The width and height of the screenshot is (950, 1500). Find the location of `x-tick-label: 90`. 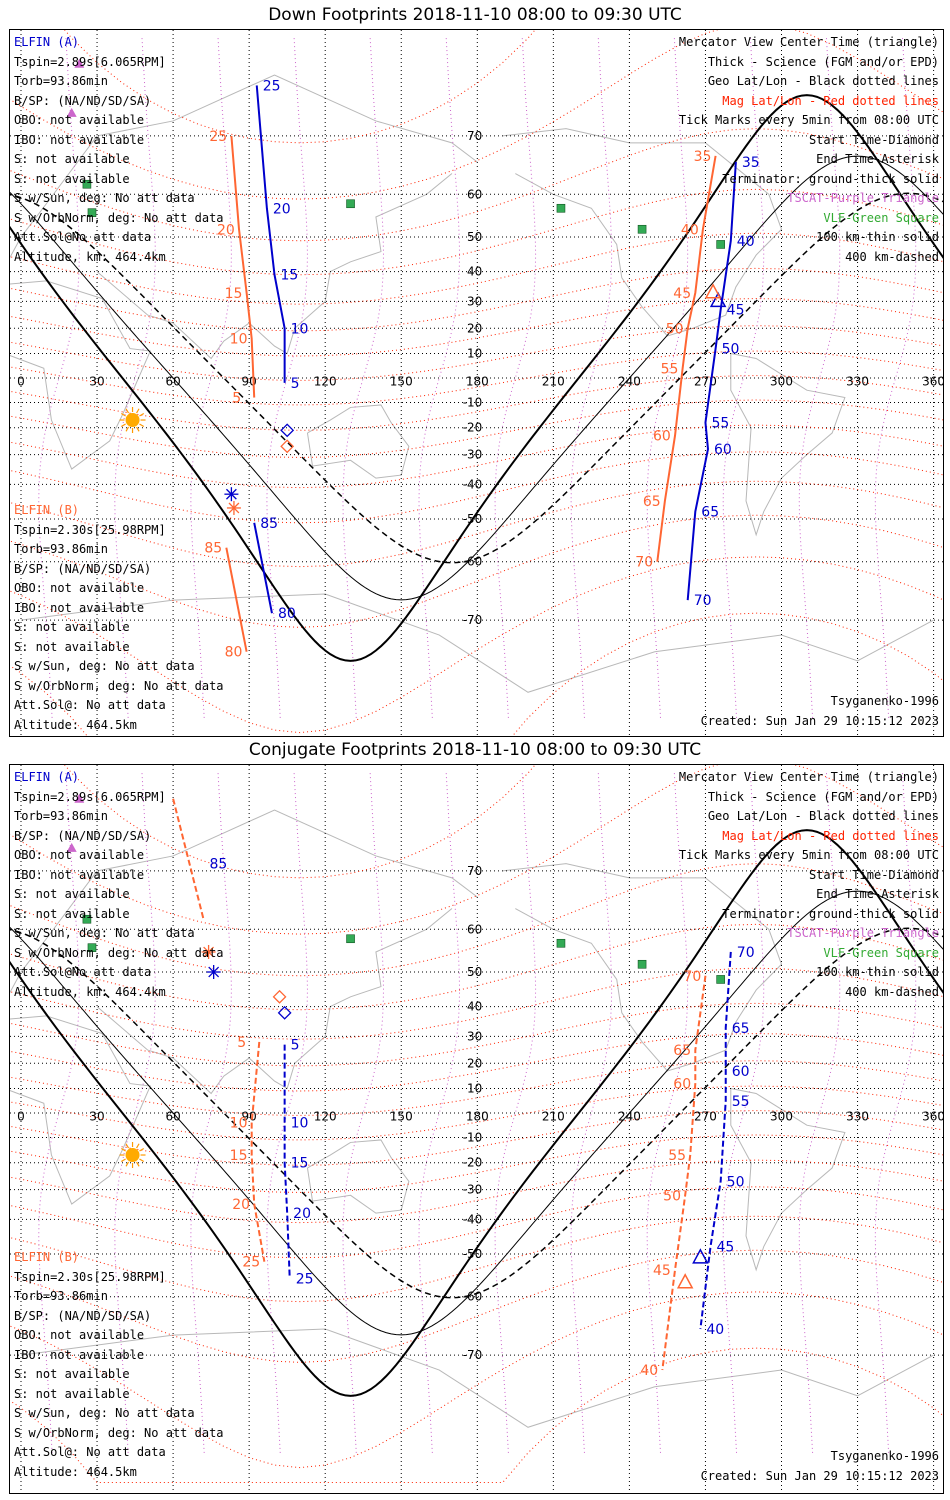

x-tick-label: 90 is located at coordinates (249, 1117).